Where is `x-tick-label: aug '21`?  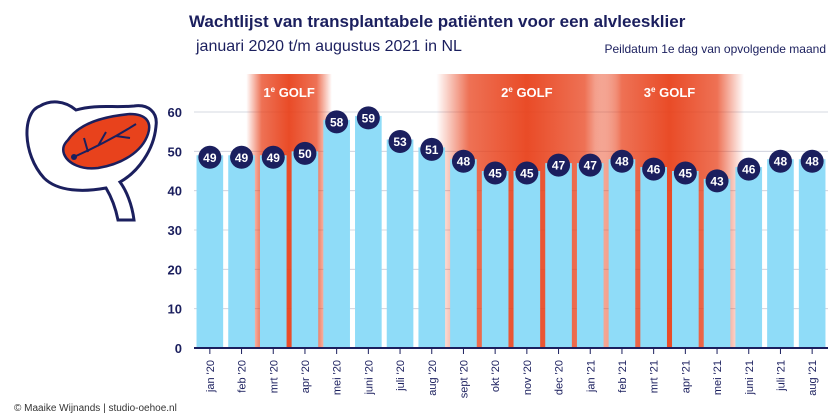
x-tick-label: aug '21 is located at coordinates (813, 378).